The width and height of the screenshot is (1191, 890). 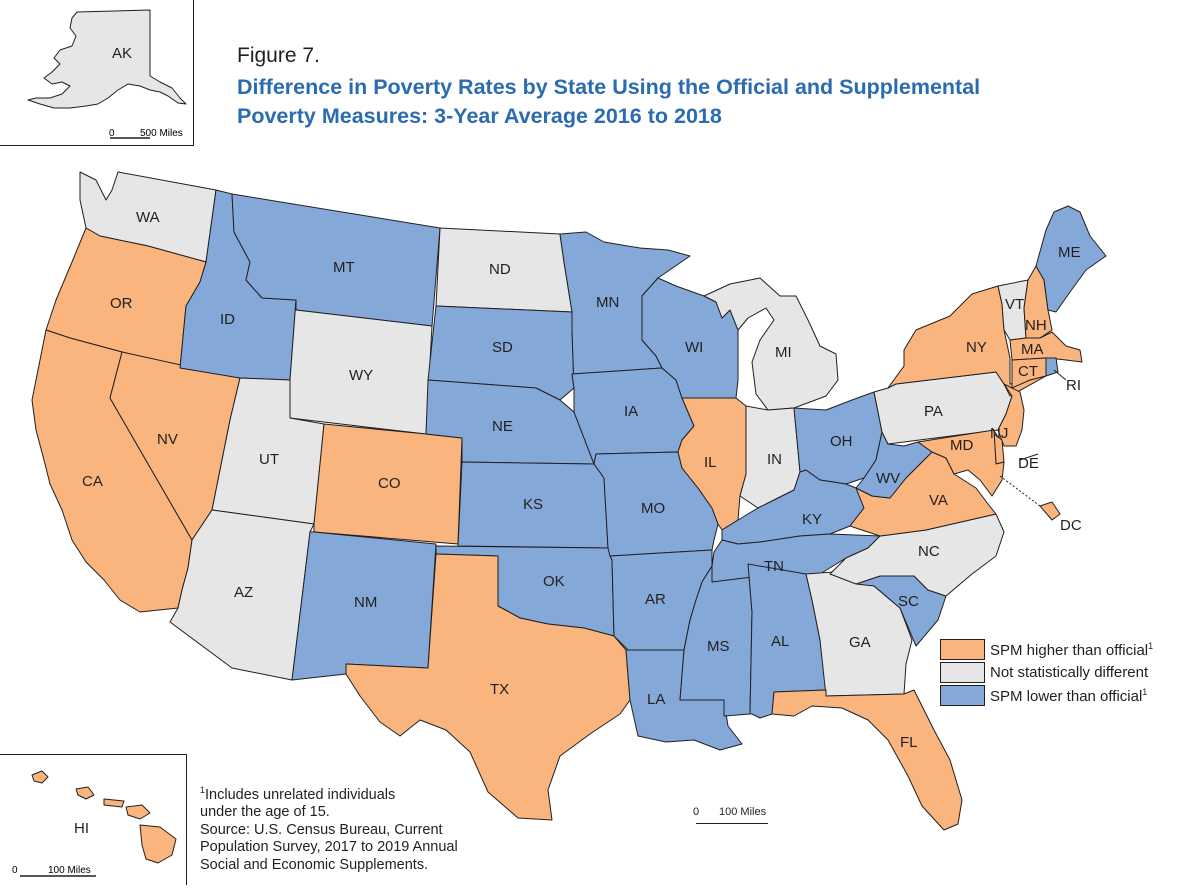 I want to click on legend-item-not-different: Not statistically different, so click(x=1046, y=672).